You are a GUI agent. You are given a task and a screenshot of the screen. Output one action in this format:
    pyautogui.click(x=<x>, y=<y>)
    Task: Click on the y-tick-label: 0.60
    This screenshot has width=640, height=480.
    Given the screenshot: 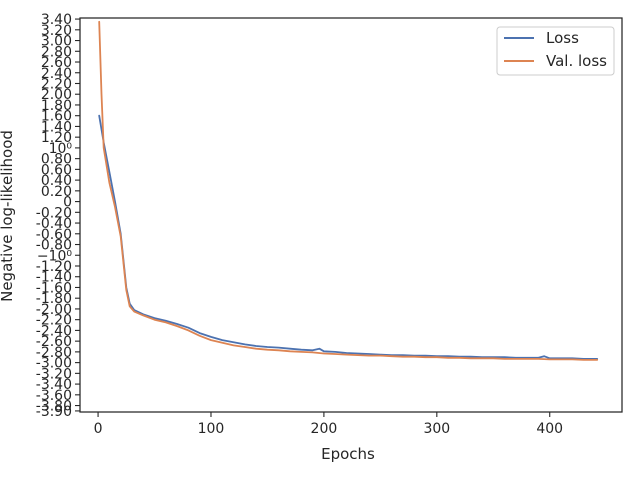 What is the action you would take?
    pyautogui.click(x=56, y=170)
    